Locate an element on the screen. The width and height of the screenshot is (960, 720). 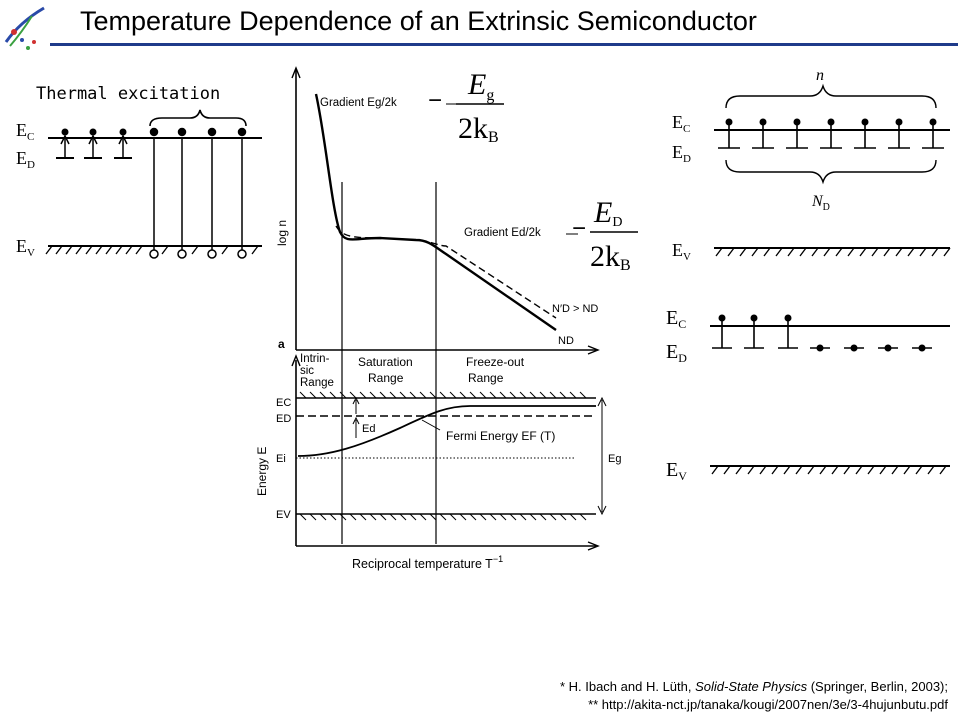
left-ev-hatching is located at coordinates (152, 250).